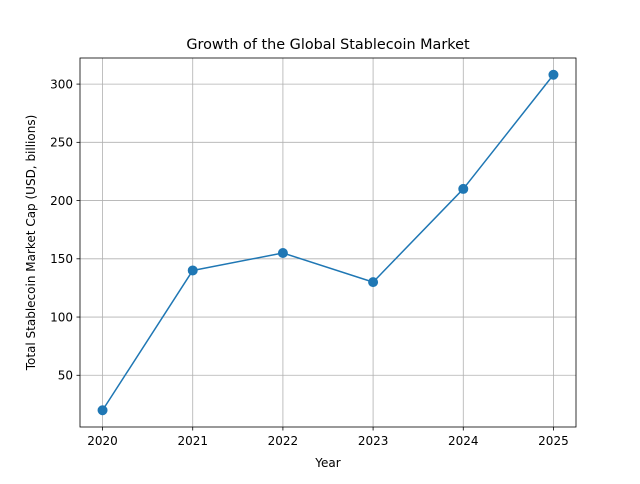 This screenshot has width=640, height=484. I want to click on data-point-2025, so click(553, 74).